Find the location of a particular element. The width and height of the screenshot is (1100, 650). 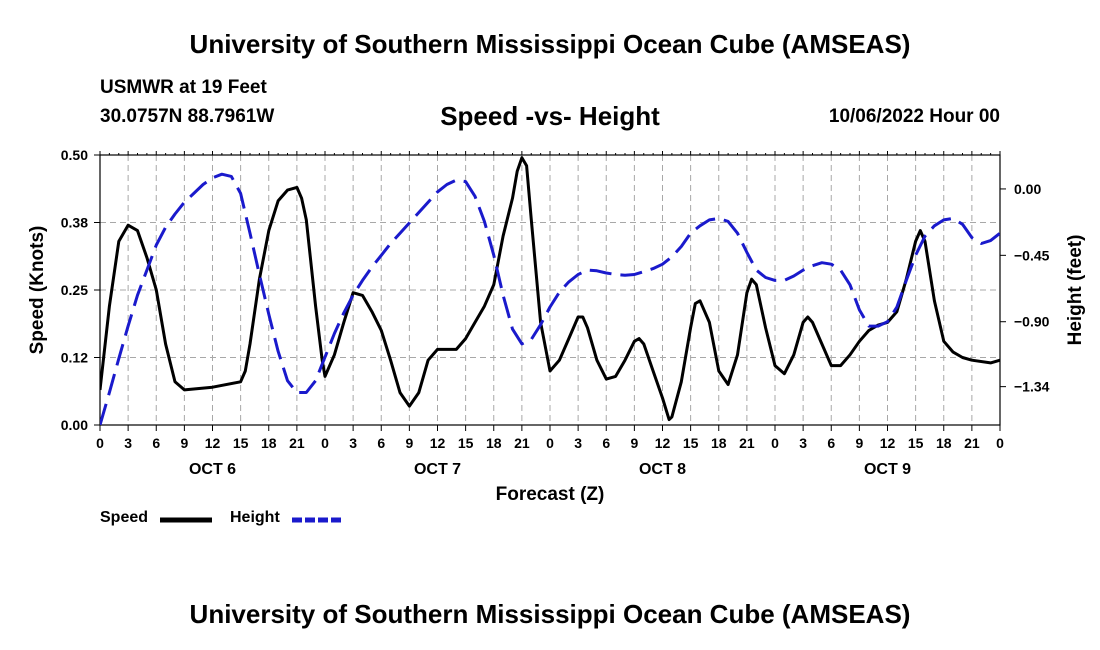

y2-axis-title: Height (feet) is located at coordinates (1075, 290).